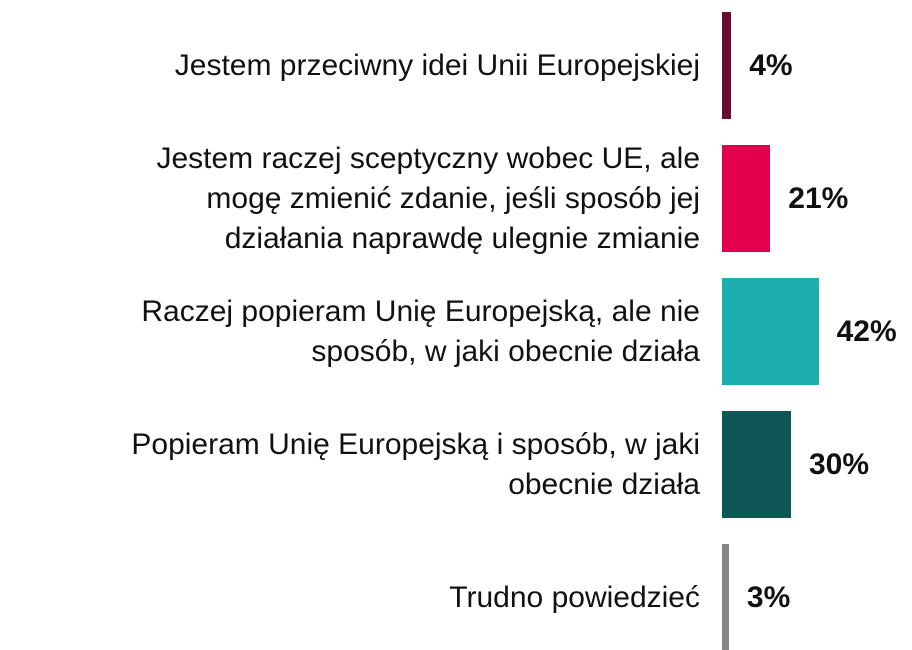 This screenshot has height=650, width=912. Describe the element at coordinates (771, 65) in the screenshot. I see `value-label: 4%` at that location.